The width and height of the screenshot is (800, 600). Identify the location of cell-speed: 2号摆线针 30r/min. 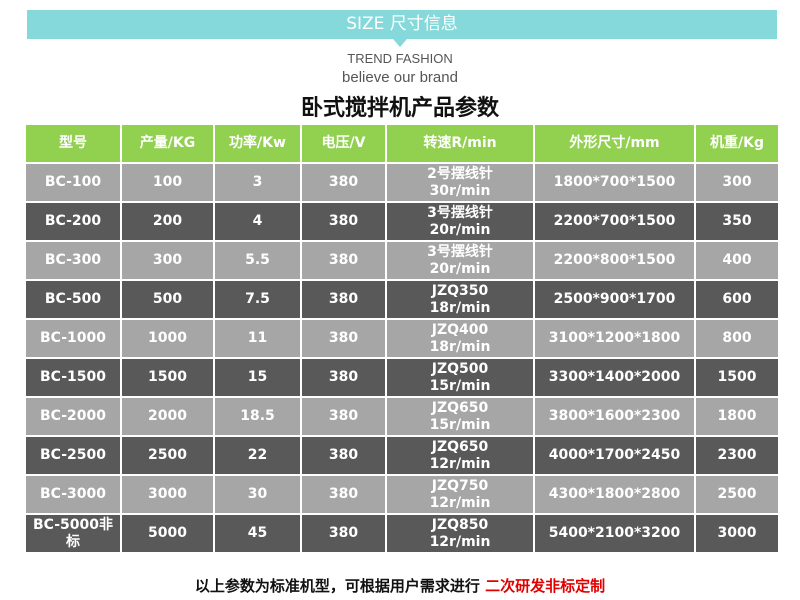
(460, 182).